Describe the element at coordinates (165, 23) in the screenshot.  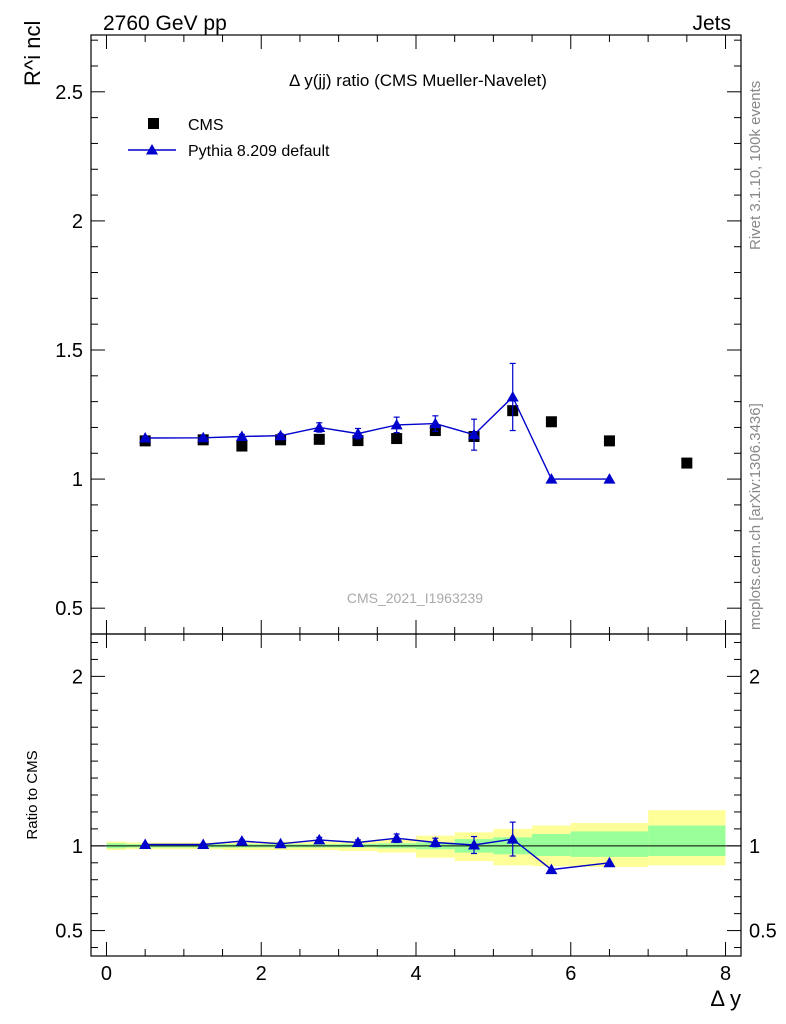
I see `header-left: 2760 GeV pp` at that location.